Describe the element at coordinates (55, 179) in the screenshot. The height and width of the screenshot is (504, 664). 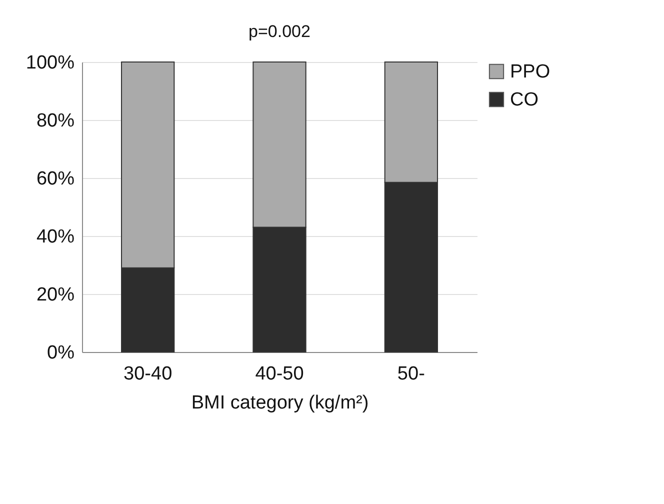
I see `y-tick-label: 60%` at that location.